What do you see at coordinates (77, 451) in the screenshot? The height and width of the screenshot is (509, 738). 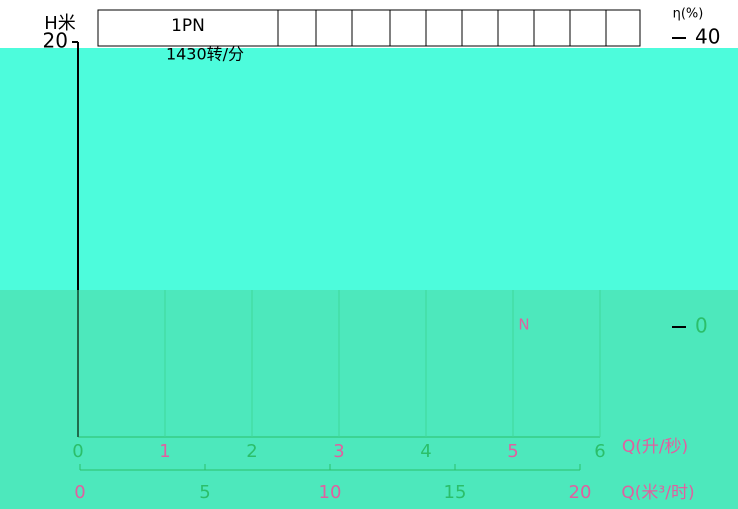 I see `x-tick-label: 0` at bounding box center [77, 451].